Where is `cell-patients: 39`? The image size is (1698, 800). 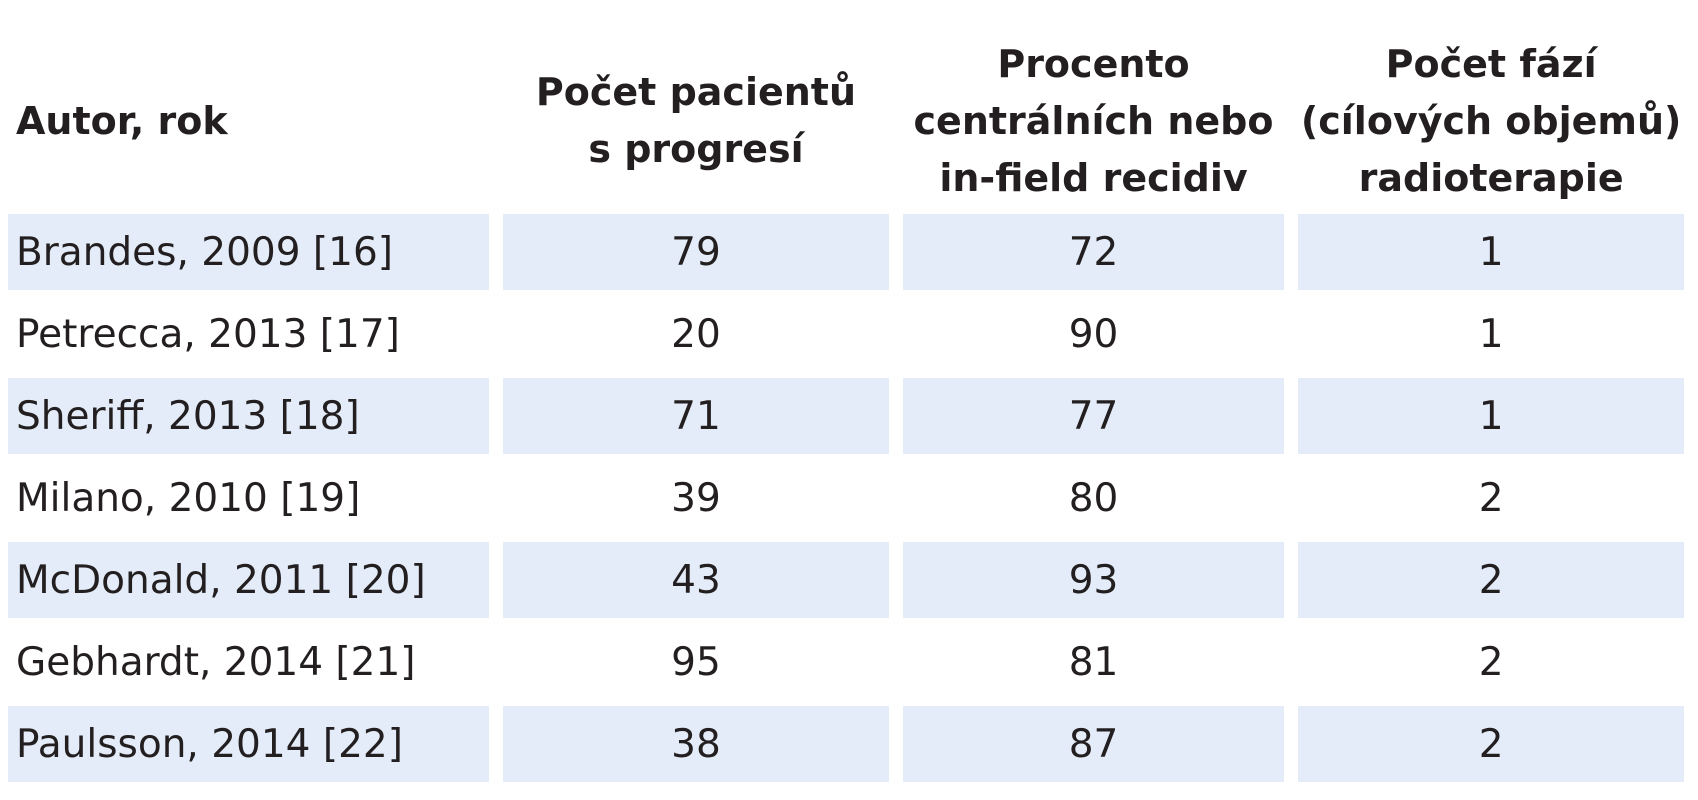 cell-patients: 39 is located at coordinates (696, 501).